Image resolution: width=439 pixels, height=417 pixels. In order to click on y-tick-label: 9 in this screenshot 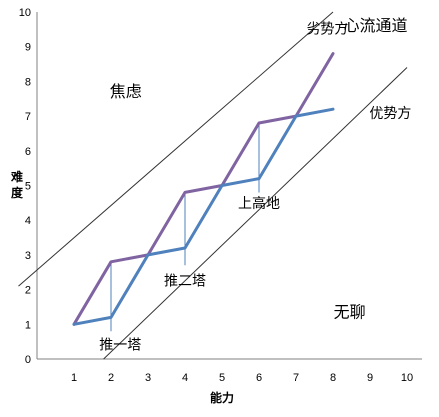, I will do `click(28, 48)`.